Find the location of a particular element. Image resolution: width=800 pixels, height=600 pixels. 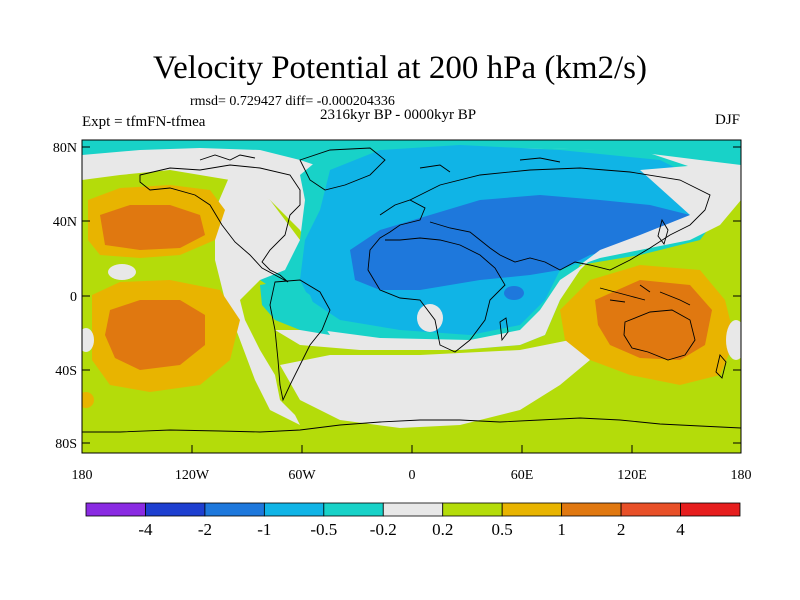

coast-indonesia is located at coordinates (645, 295).